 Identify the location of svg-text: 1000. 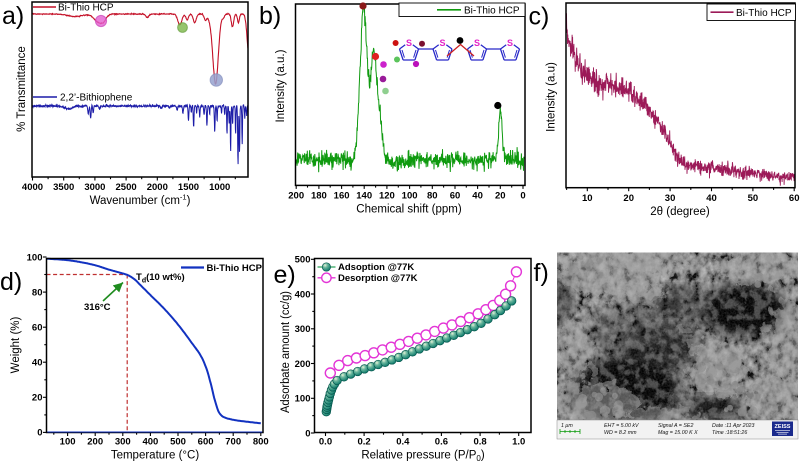
(219, 187).